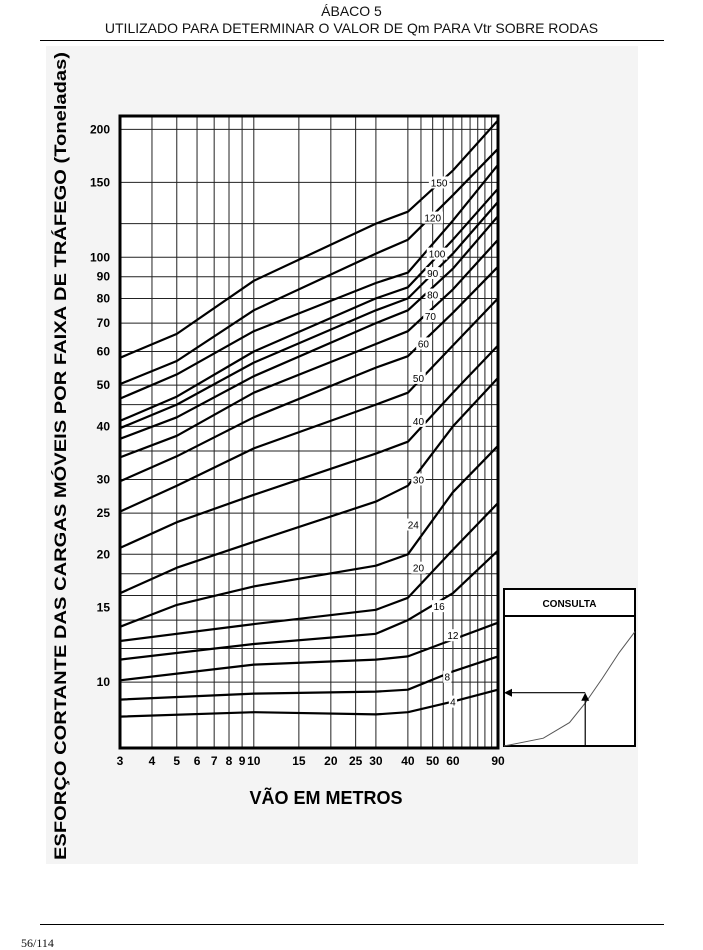 The height and width of the screenshot is (950, 703). I want to click on y-tick-label: 50, so click(104, 385).